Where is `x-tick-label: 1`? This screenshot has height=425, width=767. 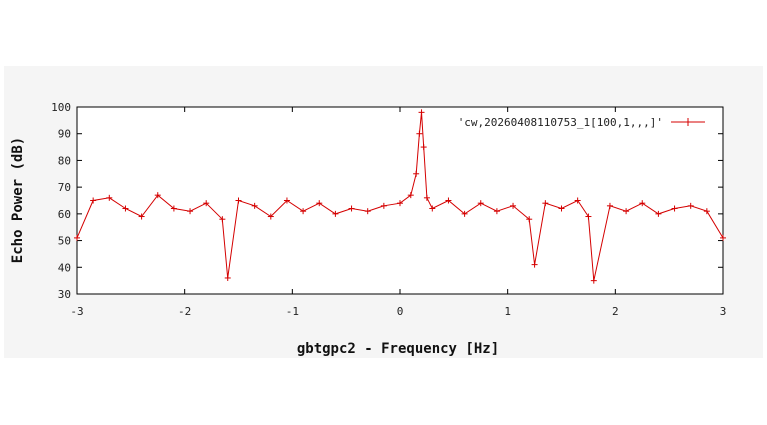 x-tick-label: 1 is located at coordinates (507, 311).